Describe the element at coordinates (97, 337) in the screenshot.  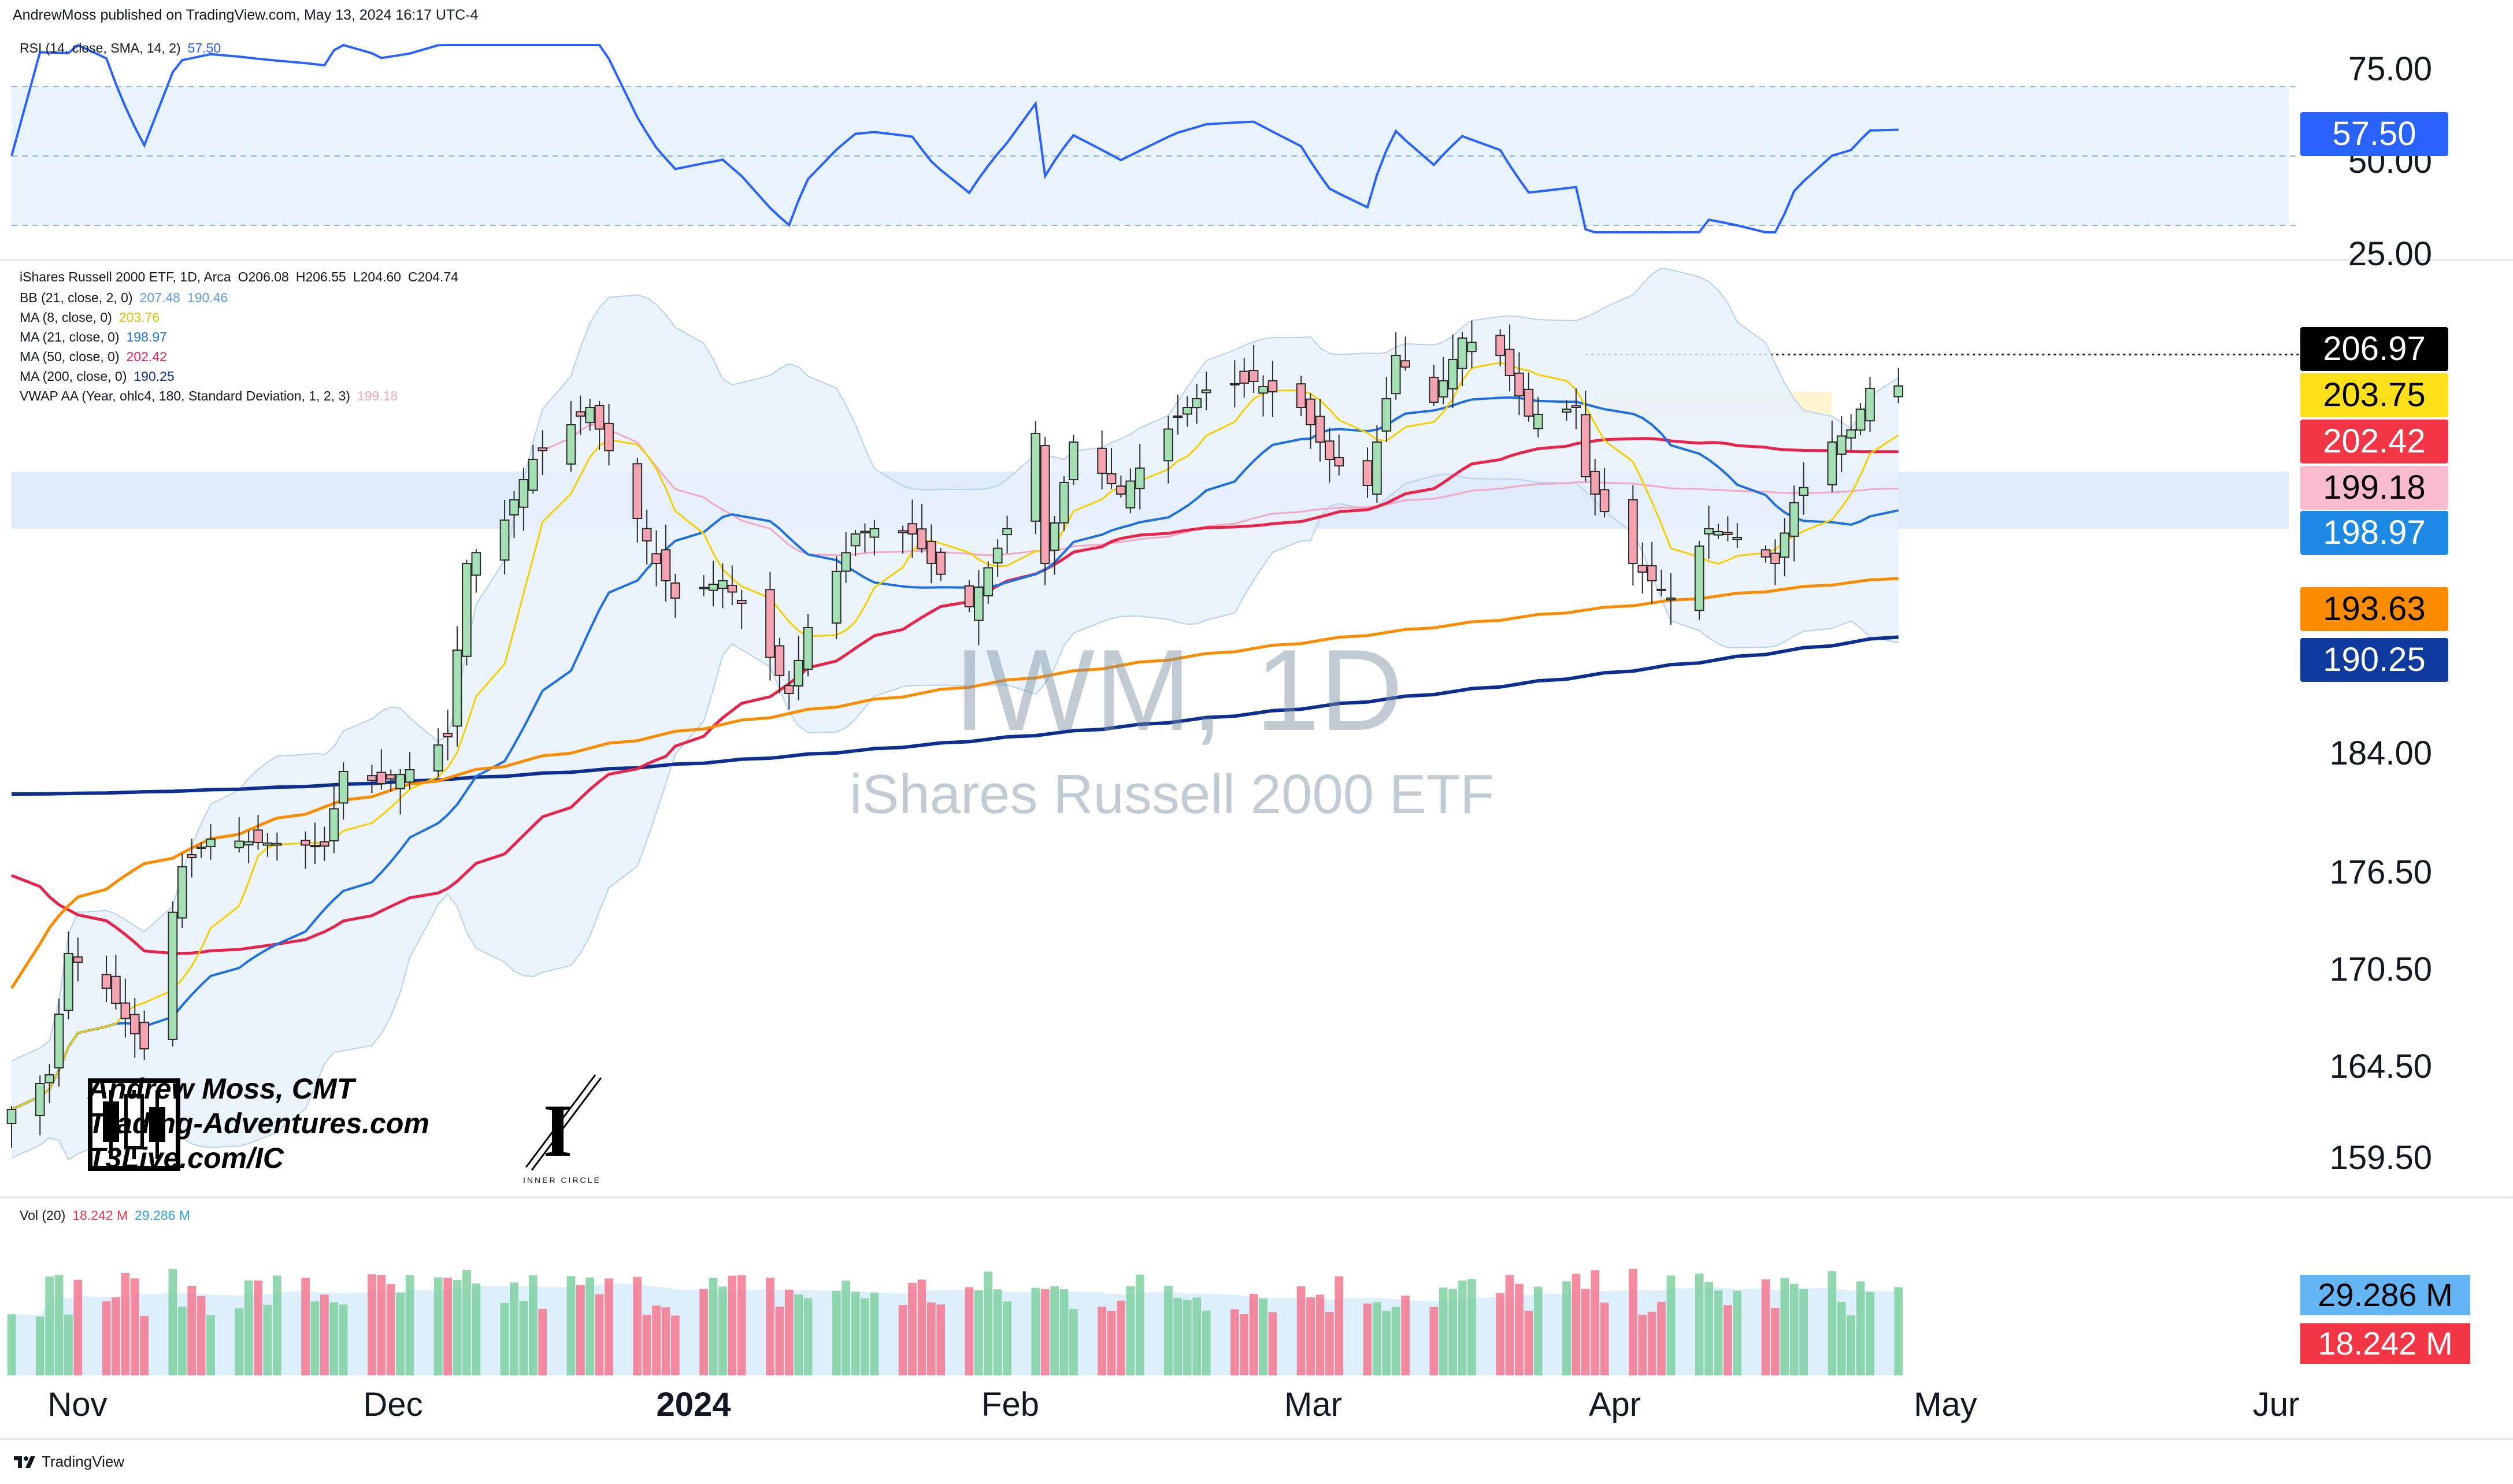
I see `ma21-legend: MA (21, close, 0) 198.97` at that location.